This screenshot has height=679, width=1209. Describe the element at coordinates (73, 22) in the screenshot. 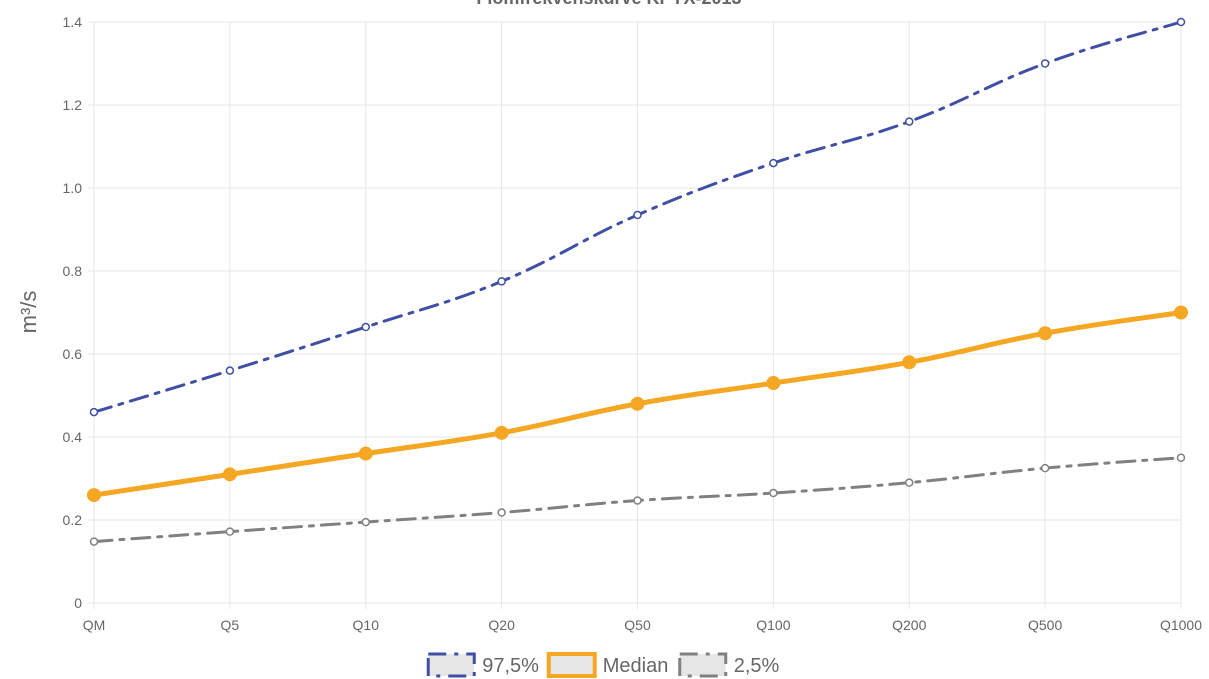

I see `y-tick-label: 1.4` at that location.